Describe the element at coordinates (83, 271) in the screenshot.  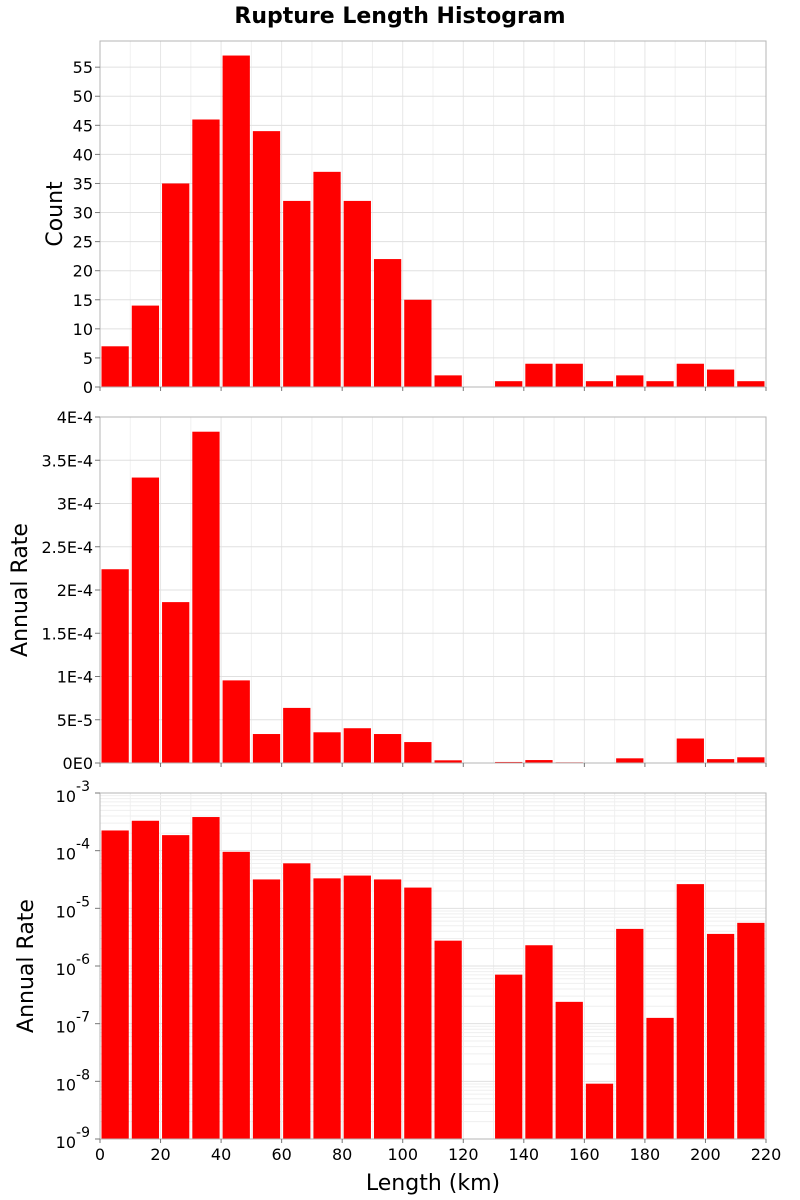
I see `y-tick-label: 20` at that location.